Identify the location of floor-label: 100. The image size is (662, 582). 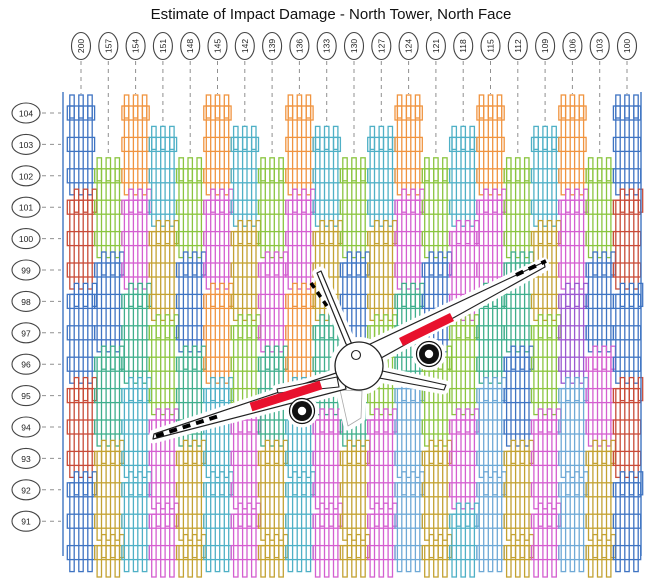
(26, 239).